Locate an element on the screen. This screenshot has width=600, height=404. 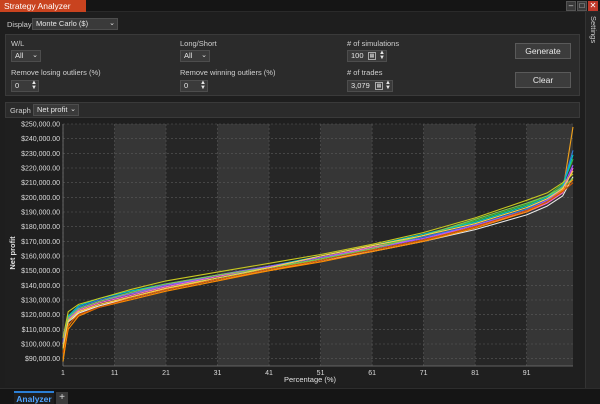
num-simulations-label: # of simulations is located at coordinates (373, 43).